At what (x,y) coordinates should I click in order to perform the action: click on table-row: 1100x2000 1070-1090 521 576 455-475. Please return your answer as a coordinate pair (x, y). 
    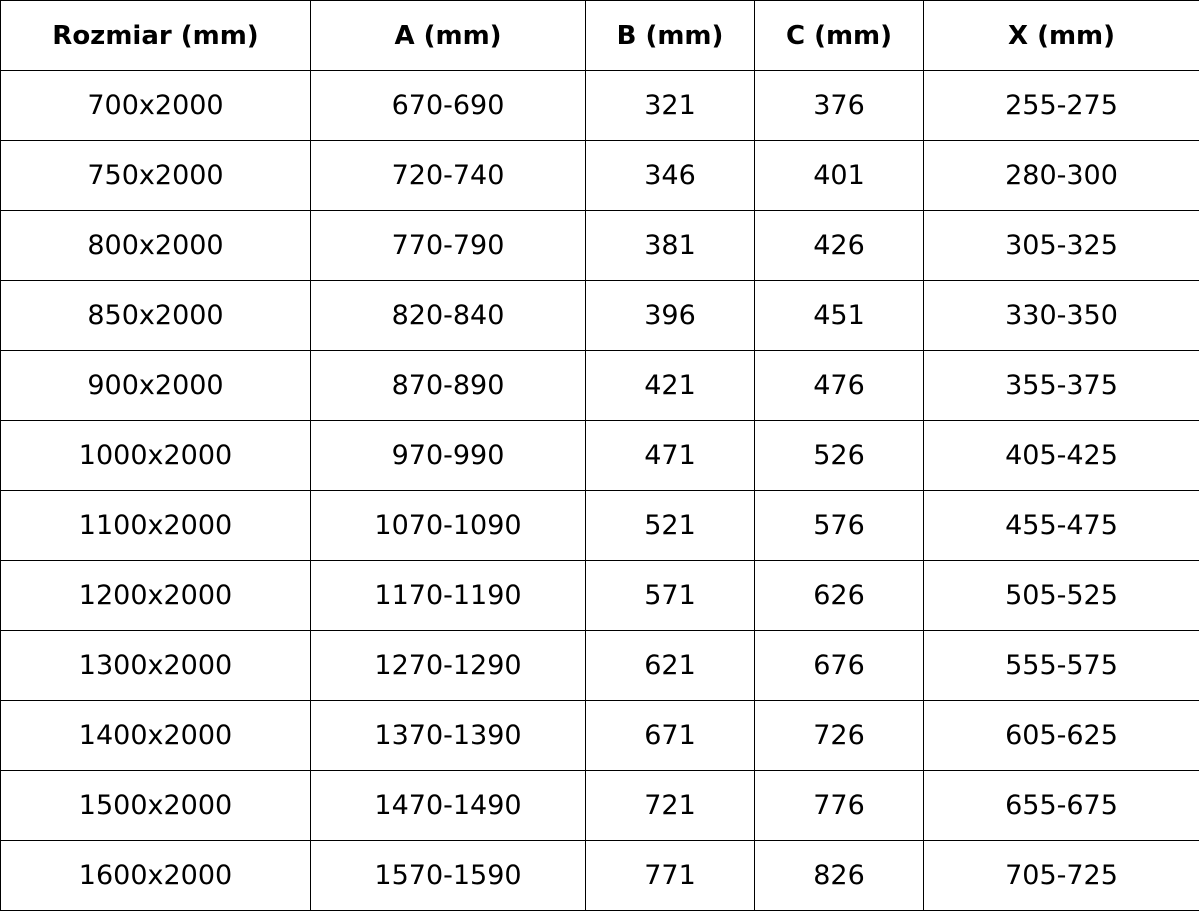
    Looking at the image, I should click on (599, 525).